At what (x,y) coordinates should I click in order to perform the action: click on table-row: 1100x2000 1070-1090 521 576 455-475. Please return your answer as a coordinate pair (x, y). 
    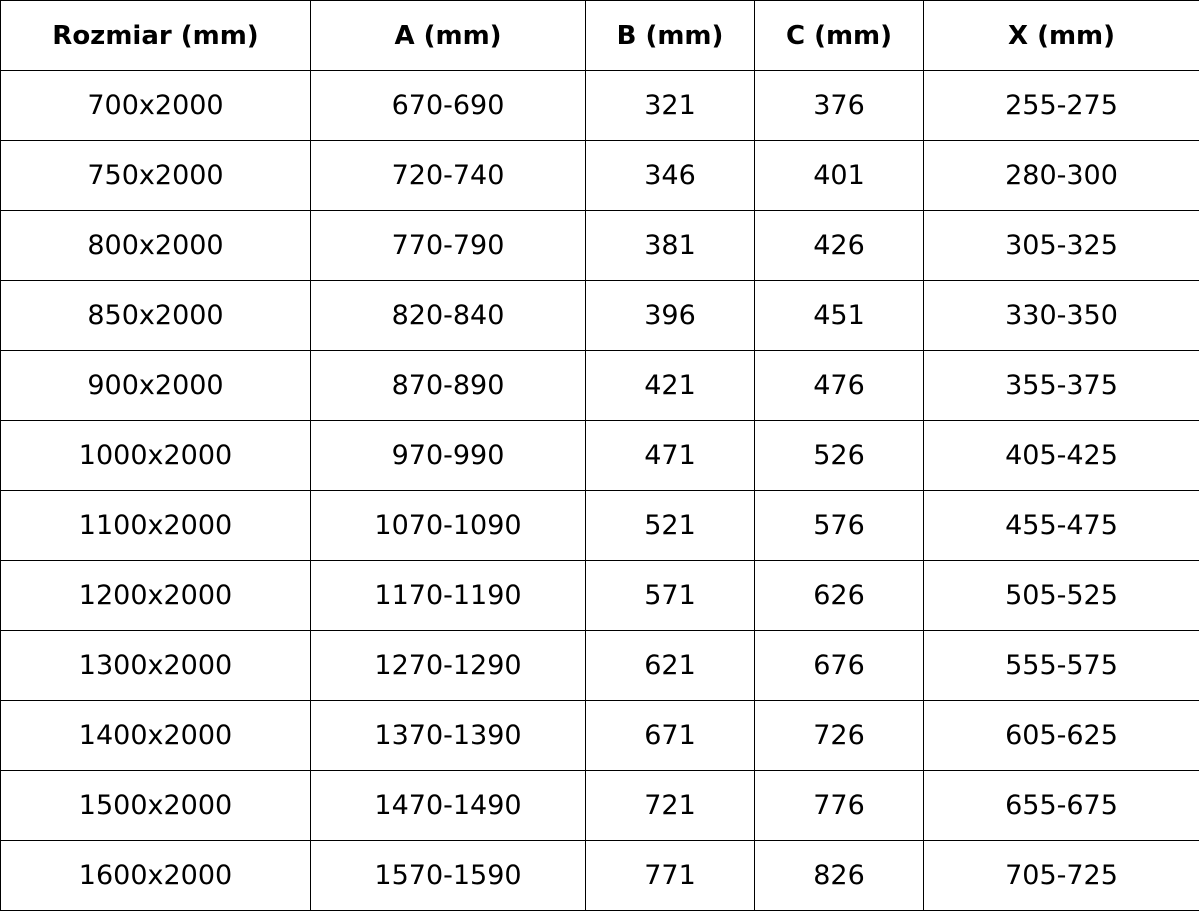
    Looking at the image, I should click on (599, 525).